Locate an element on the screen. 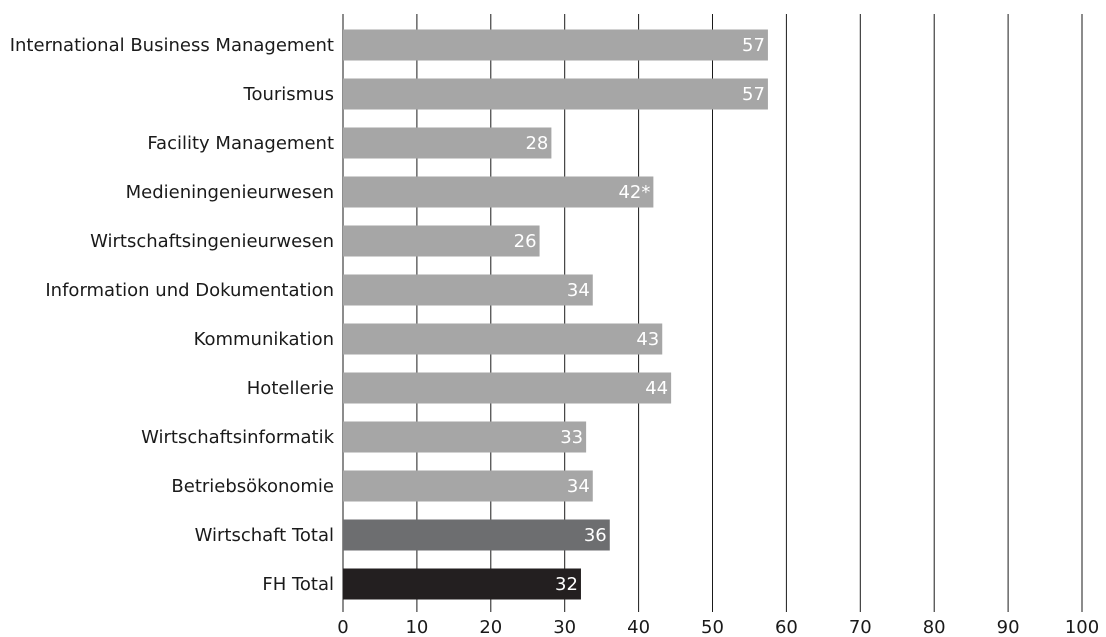  value-label: 36 is located at coordinates (595, 535).